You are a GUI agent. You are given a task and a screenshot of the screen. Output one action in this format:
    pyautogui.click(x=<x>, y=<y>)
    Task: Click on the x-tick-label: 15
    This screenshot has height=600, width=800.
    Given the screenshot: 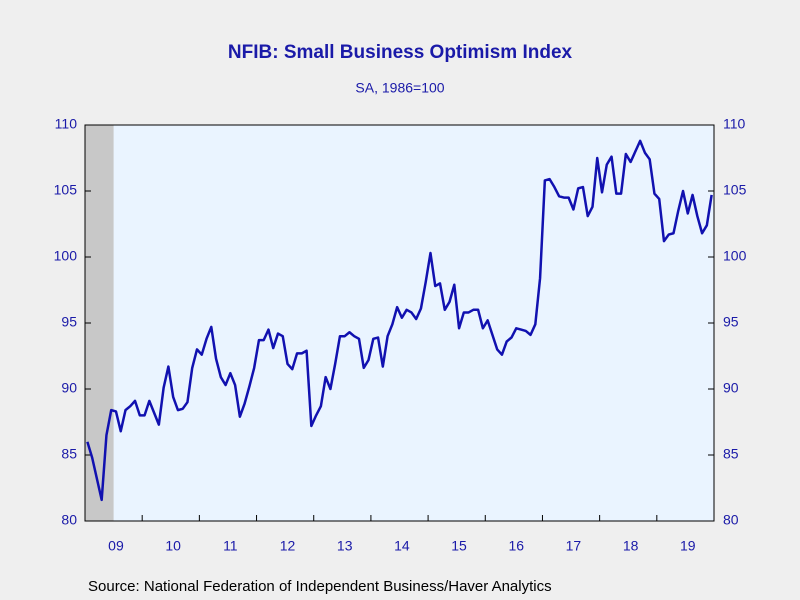 What is the action you would take?
    pyautogui.click(x=459, y=546)
    